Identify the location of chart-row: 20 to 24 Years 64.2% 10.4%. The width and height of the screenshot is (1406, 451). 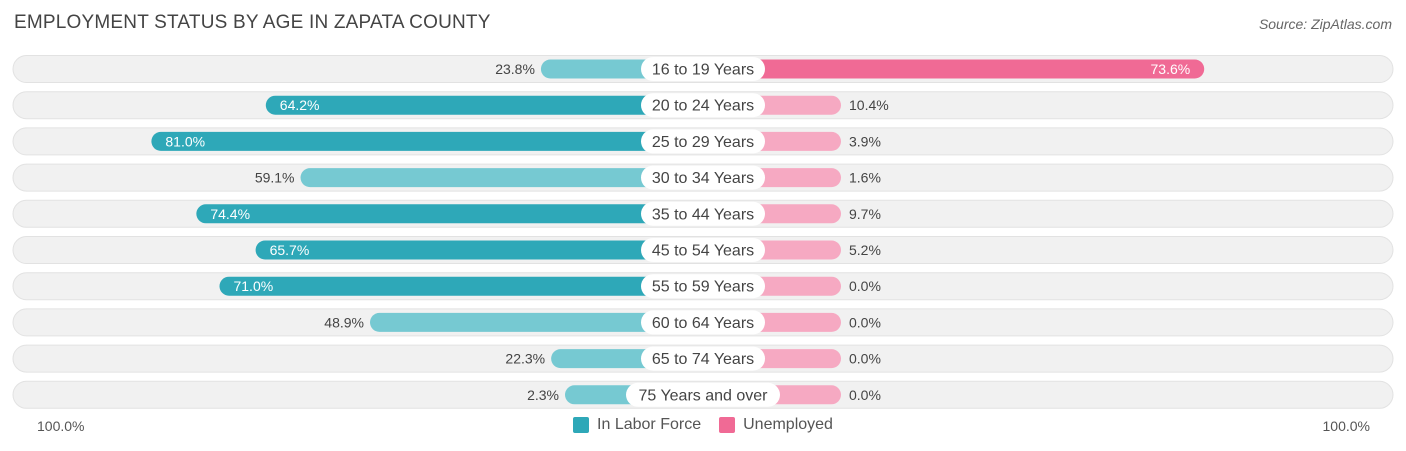
(703, 105).